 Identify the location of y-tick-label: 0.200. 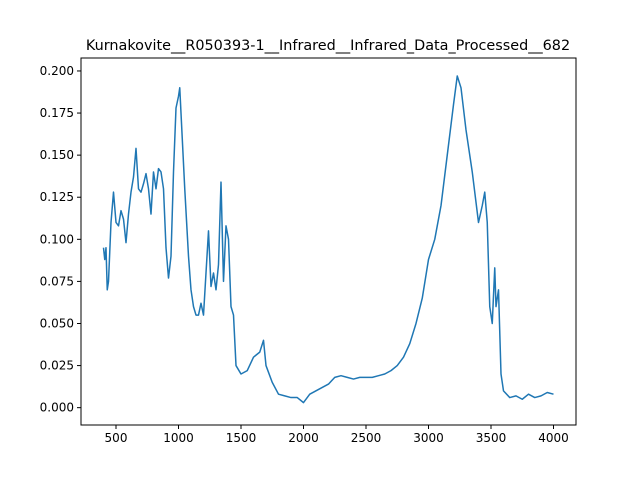
(57, 71).